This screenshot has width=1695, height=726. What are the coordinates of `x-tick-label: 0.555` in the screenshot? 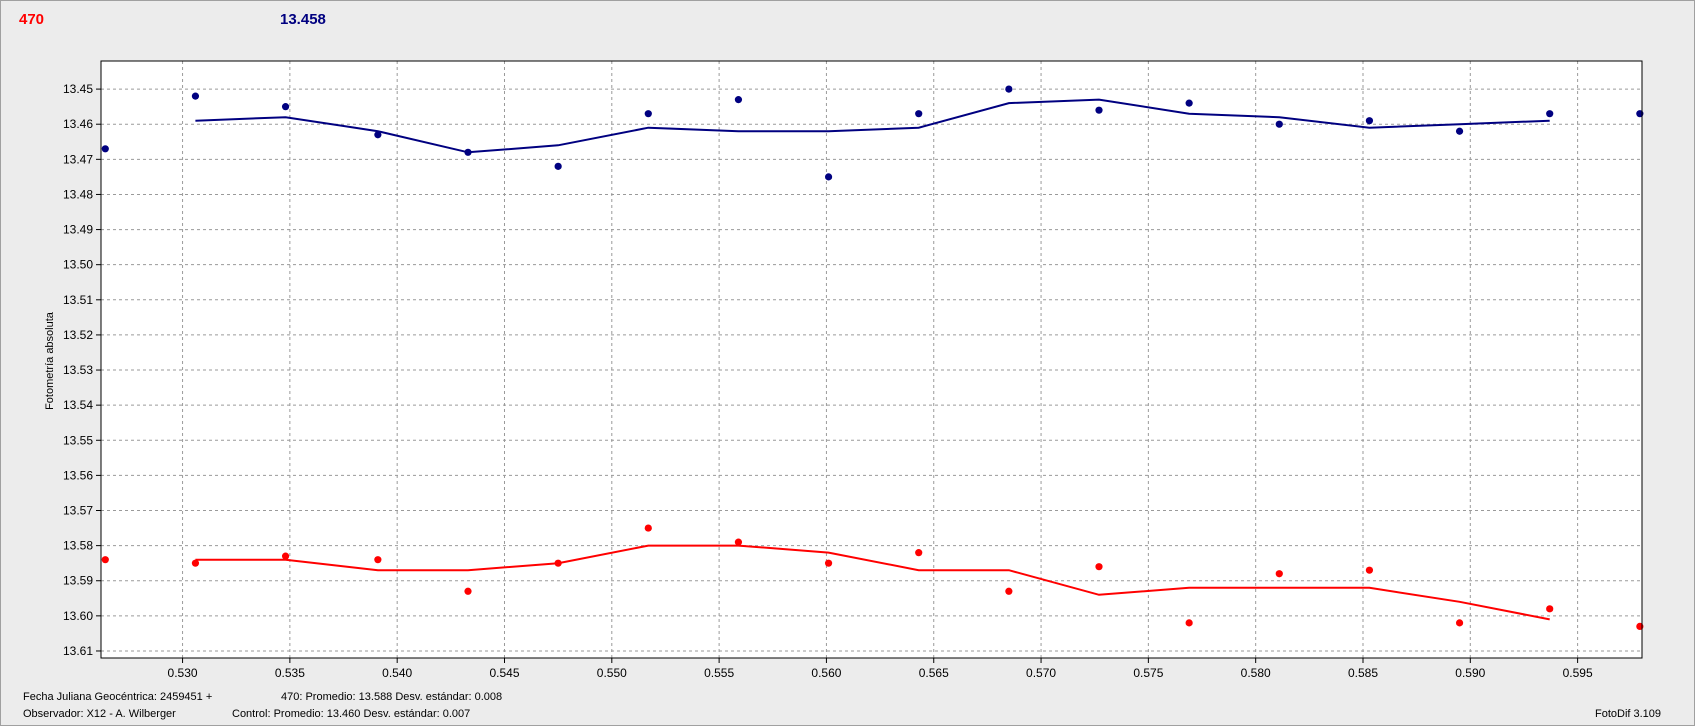 It's located at (719, 673).